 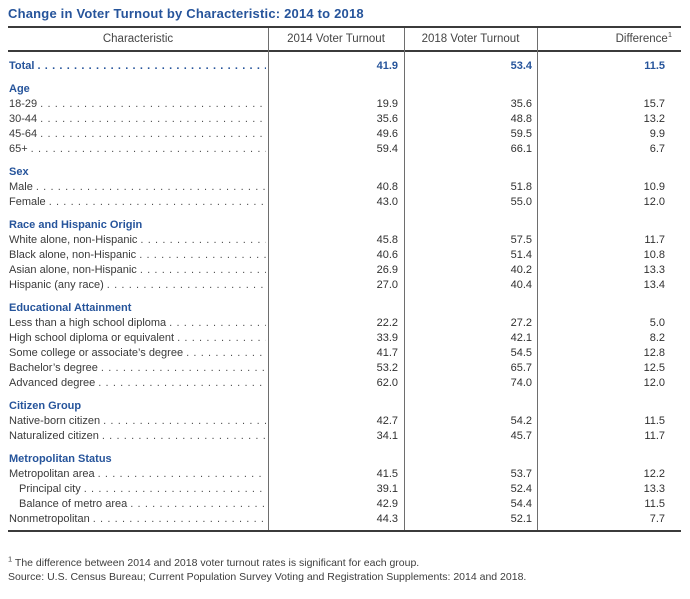 What do you see at coordinates (344, 489) in the screenshot?
I see `table-row: Principal city 39.1 52.4 13.3` at bounding box center [344, 489].